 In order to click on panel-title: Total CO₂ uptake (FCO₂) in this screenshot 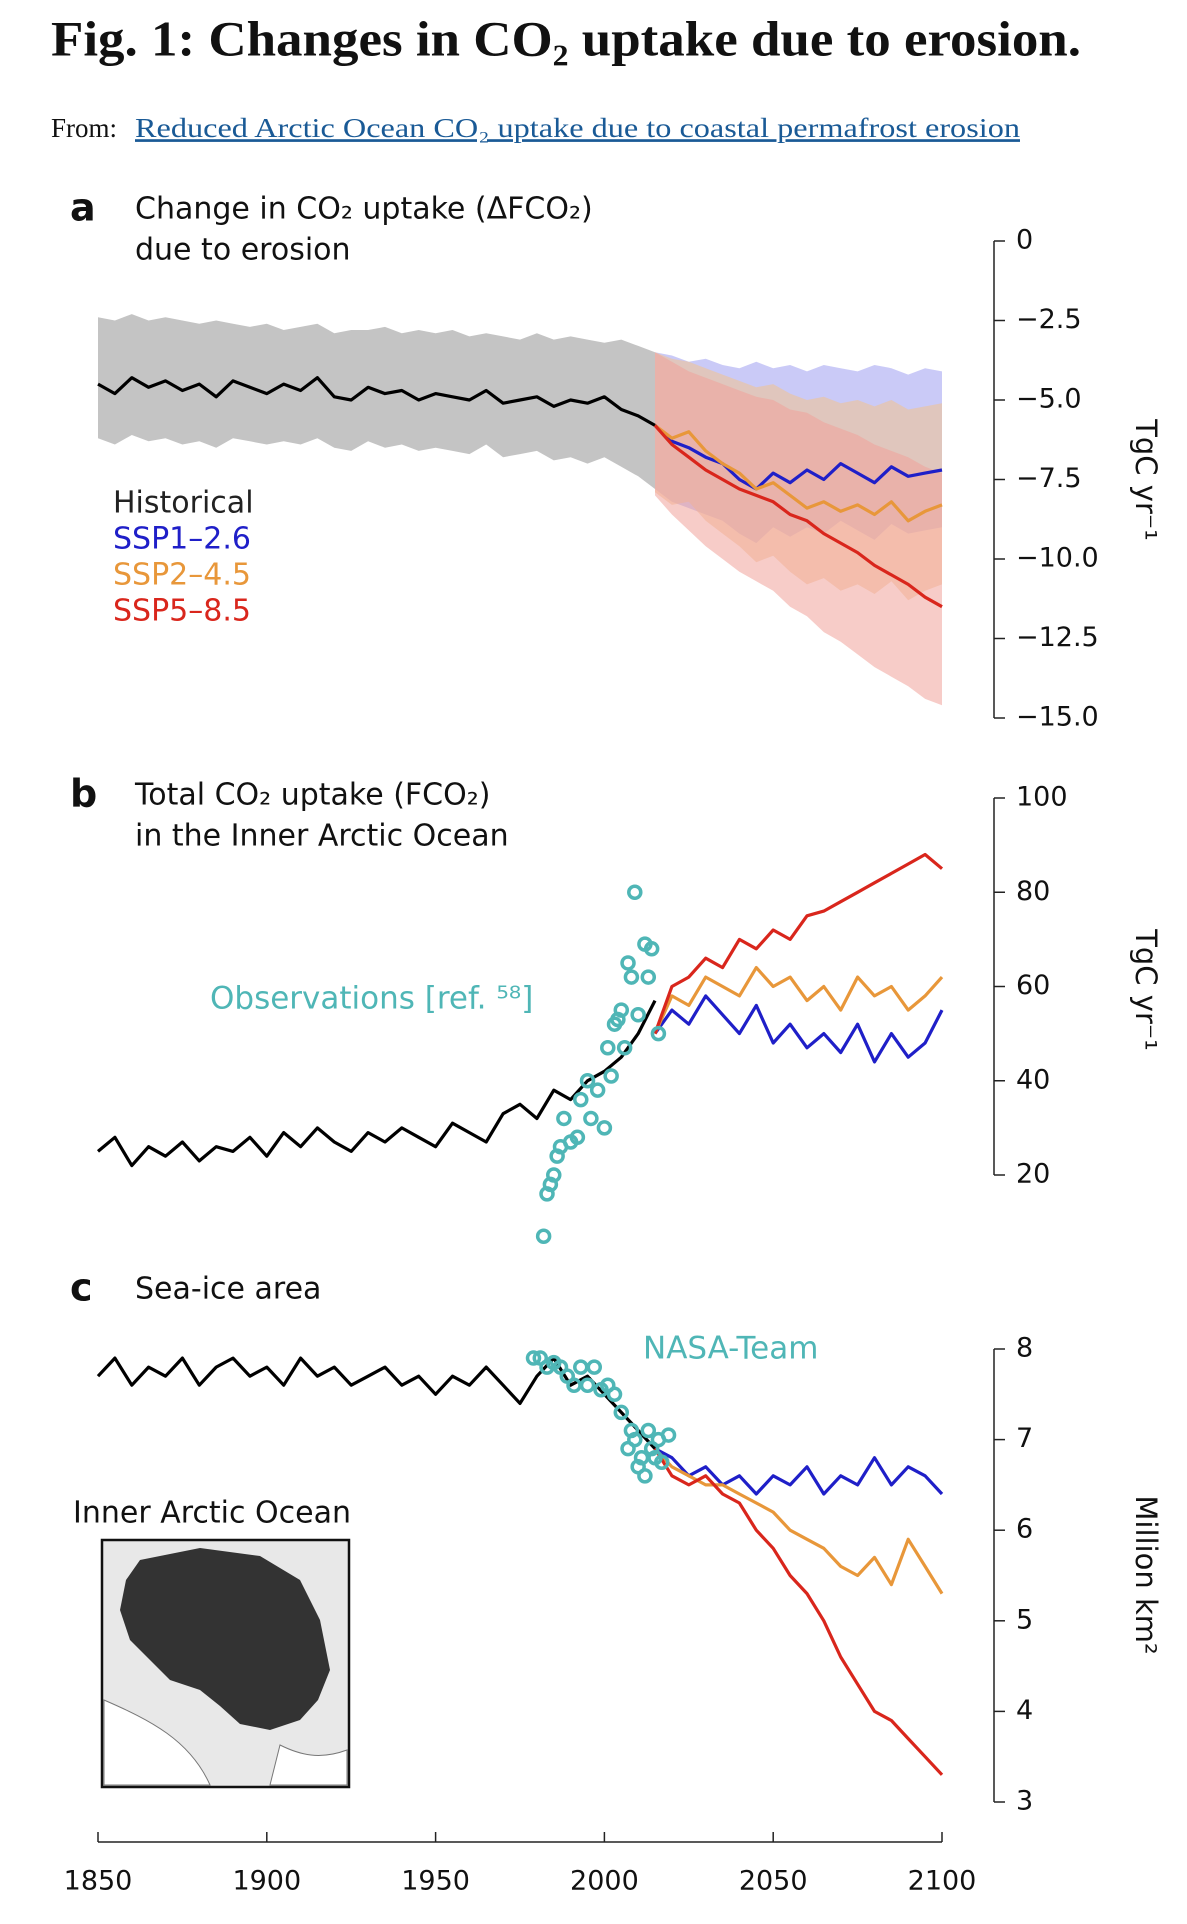, I will do `click(312, 795)`.